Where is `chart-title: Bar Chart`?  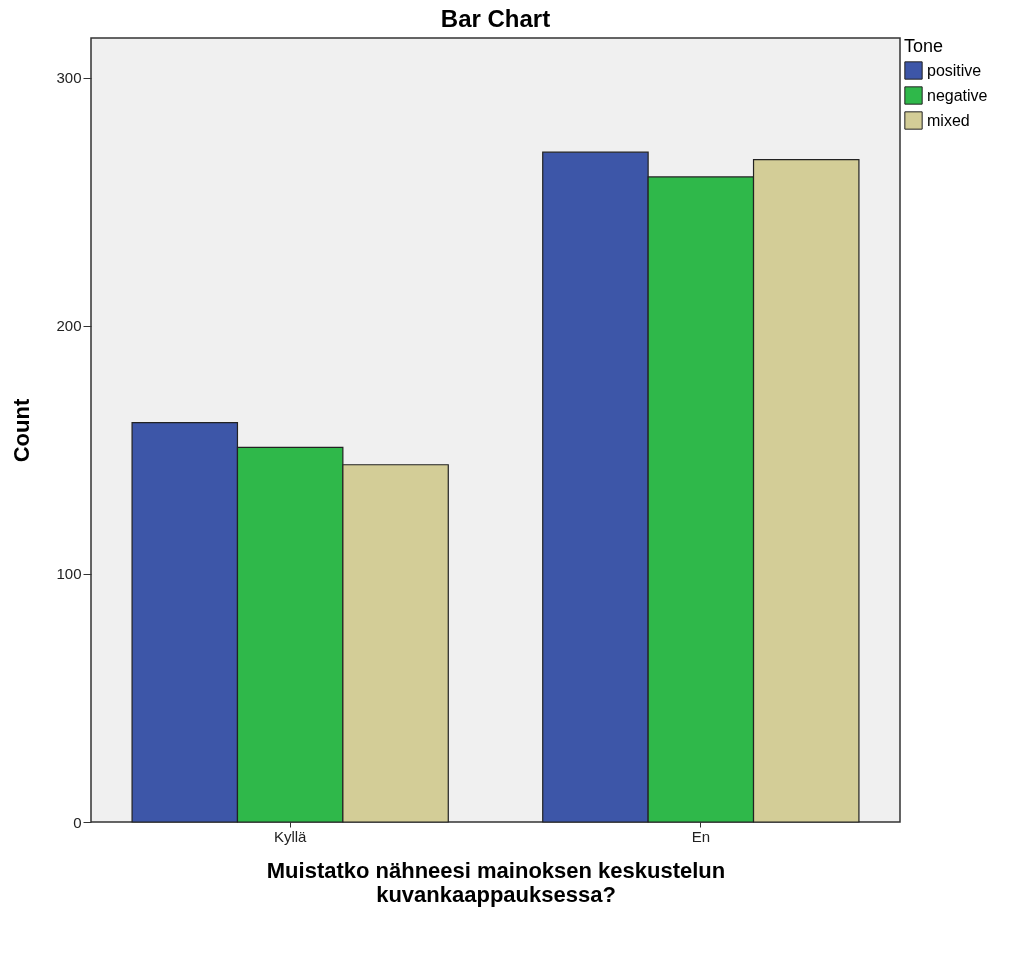 chart-title: Bar Chart is located at coordinates (495, 18).